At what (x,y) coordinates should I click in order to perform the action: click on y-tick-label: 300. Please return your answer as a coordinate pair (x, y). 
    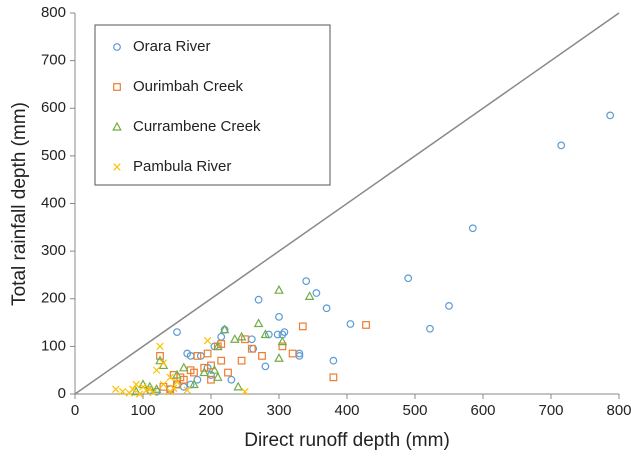
    Looking at the image, I should click on (53, 250).